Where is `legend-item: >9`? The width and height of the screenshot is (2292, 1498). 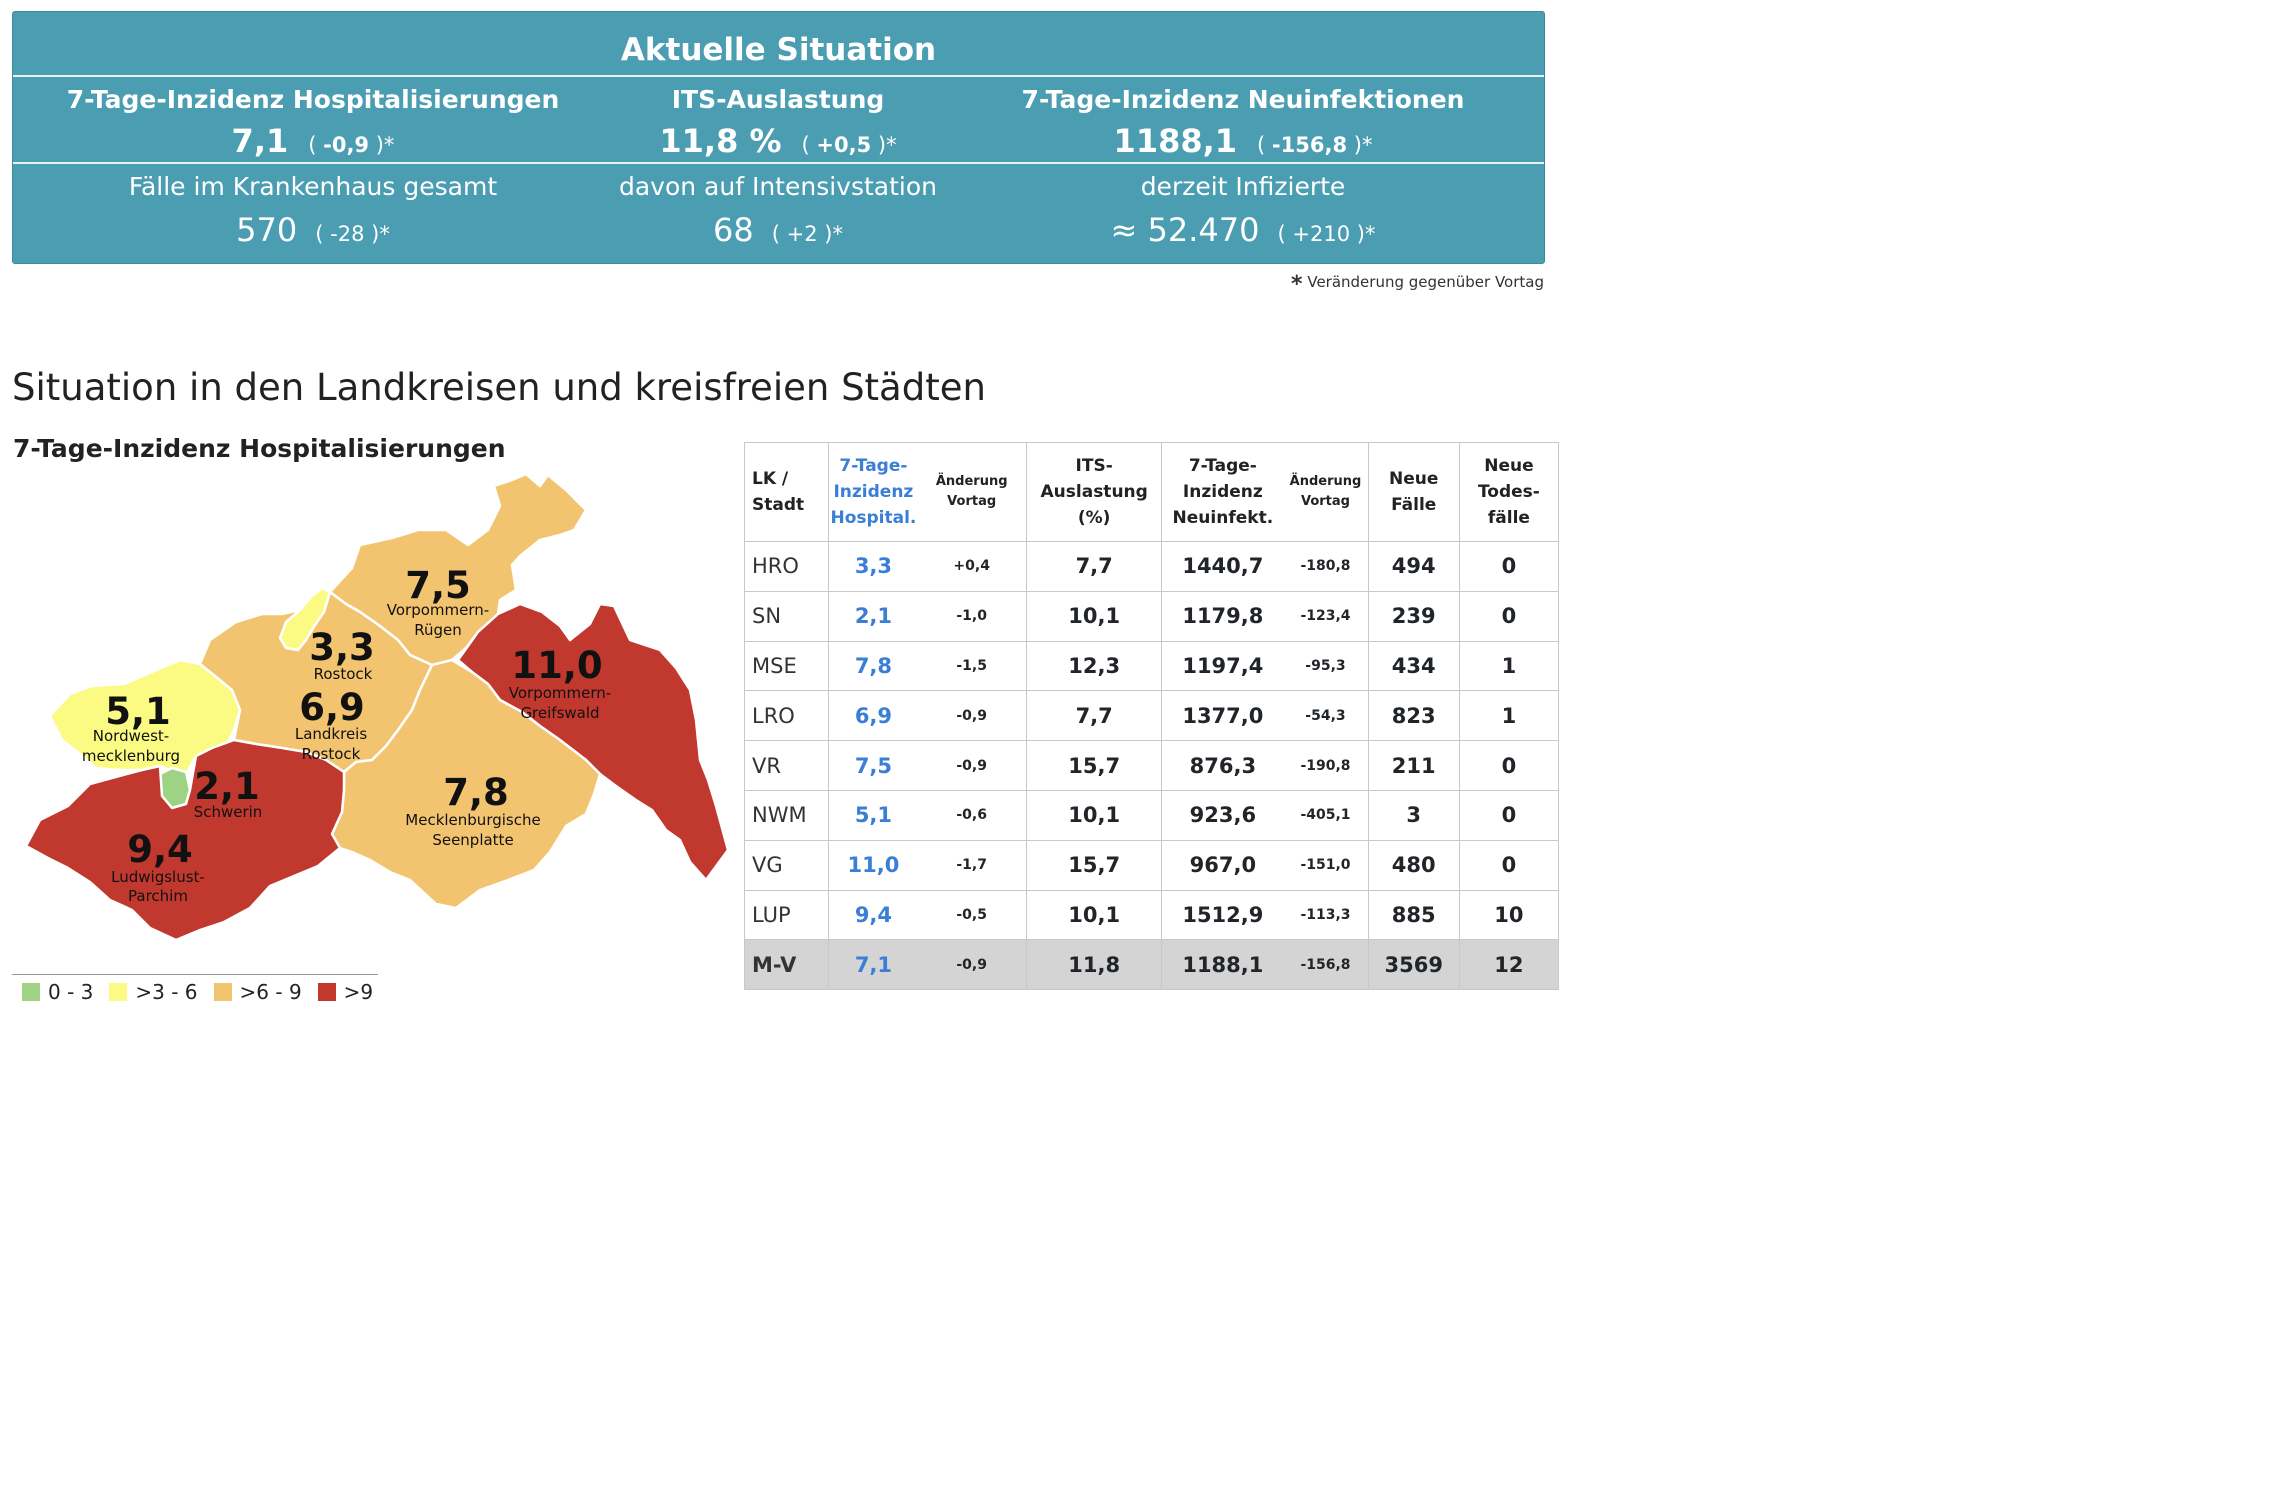
legend-item: >9 is located at coordinates (345, 992).